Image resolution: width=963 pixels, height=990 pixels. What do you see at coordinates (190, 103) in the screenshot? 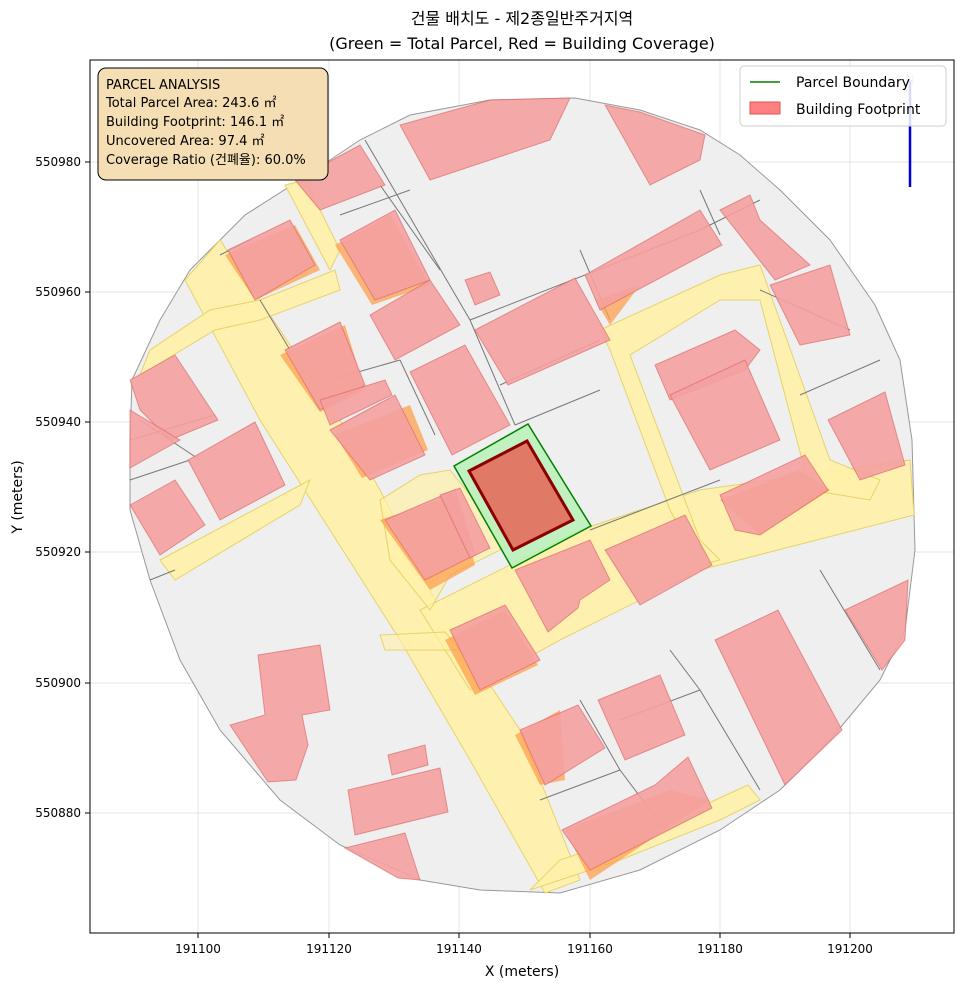
I see `info-total-area: Total Parcel Area: 243.6 ㎡` at bounding box center [190, 103].